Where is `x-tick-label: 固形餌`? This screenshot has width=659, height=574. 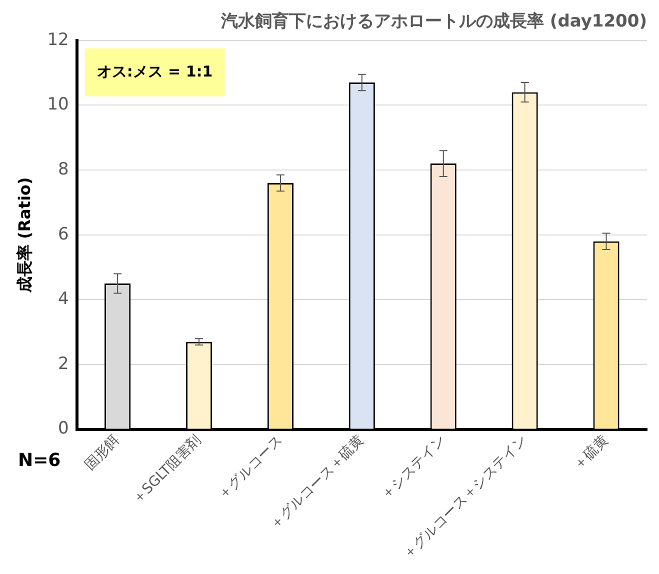 x-tick-label: 固形餌 is located at coordinates (102, 453).